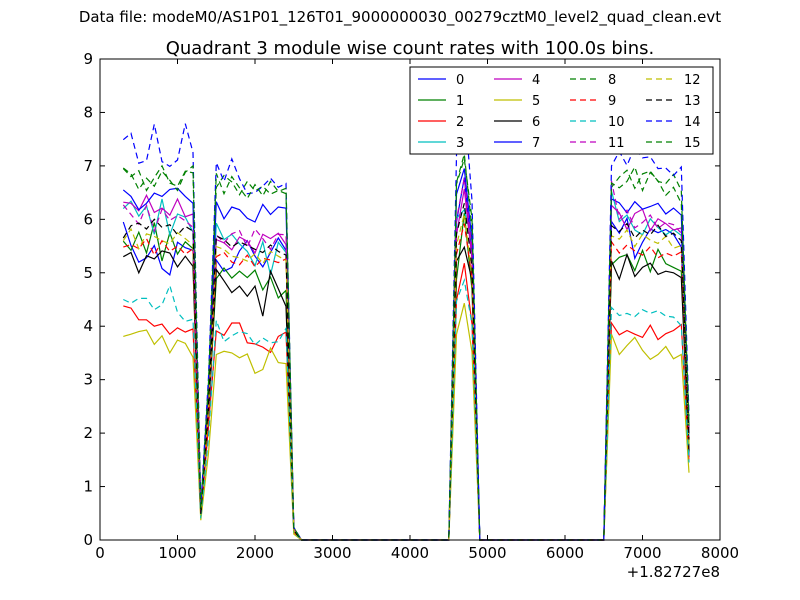 This screenshot has width=800, height=600. I want to click on x-offset-label: +1.82727e8, so click(673, 572).